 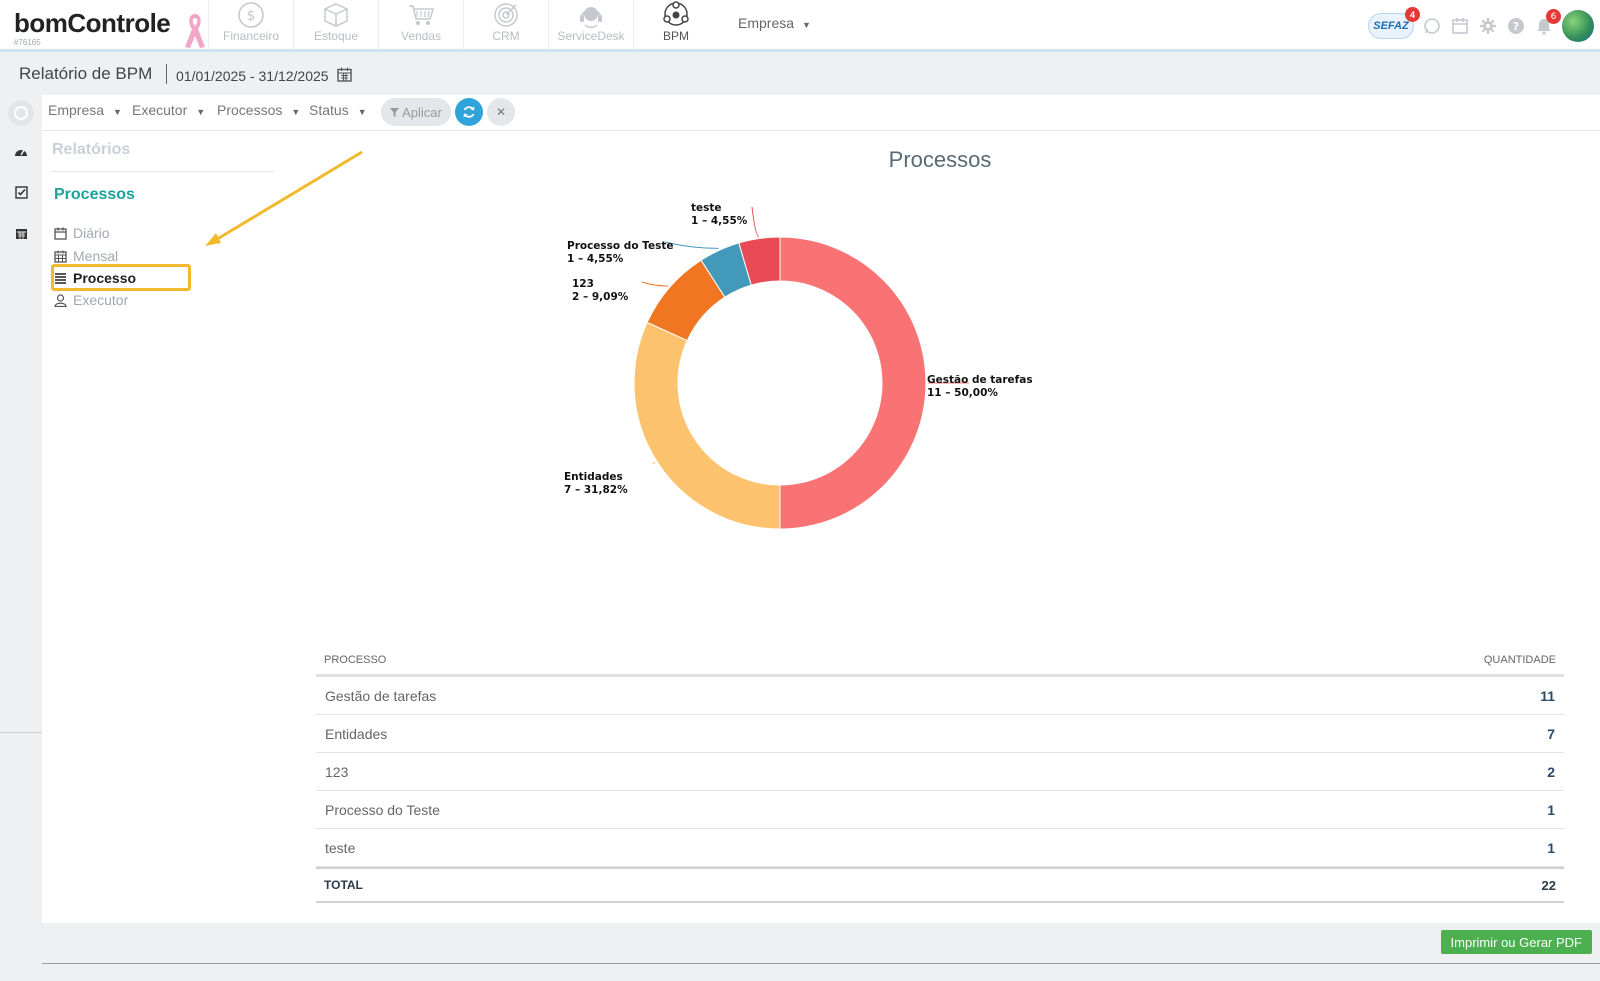 I want to click on filter-label: Empresa, so click(x=76, y=110).